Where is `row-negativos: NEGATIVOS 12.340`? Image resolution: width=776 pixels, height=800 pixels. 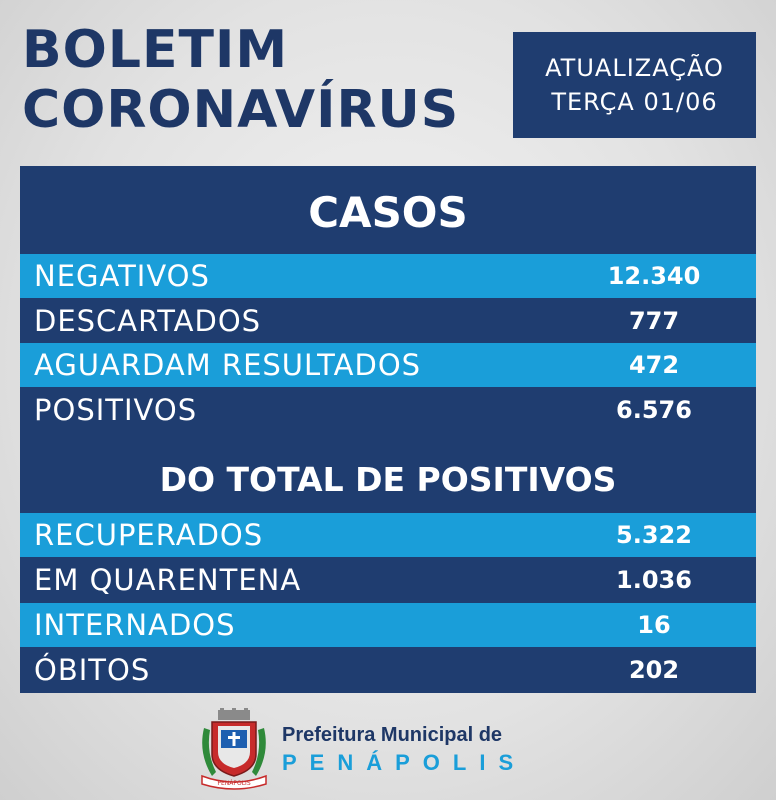 row-negativos: NEGATIVOS 12.340 is located at coordinates (388, 276).